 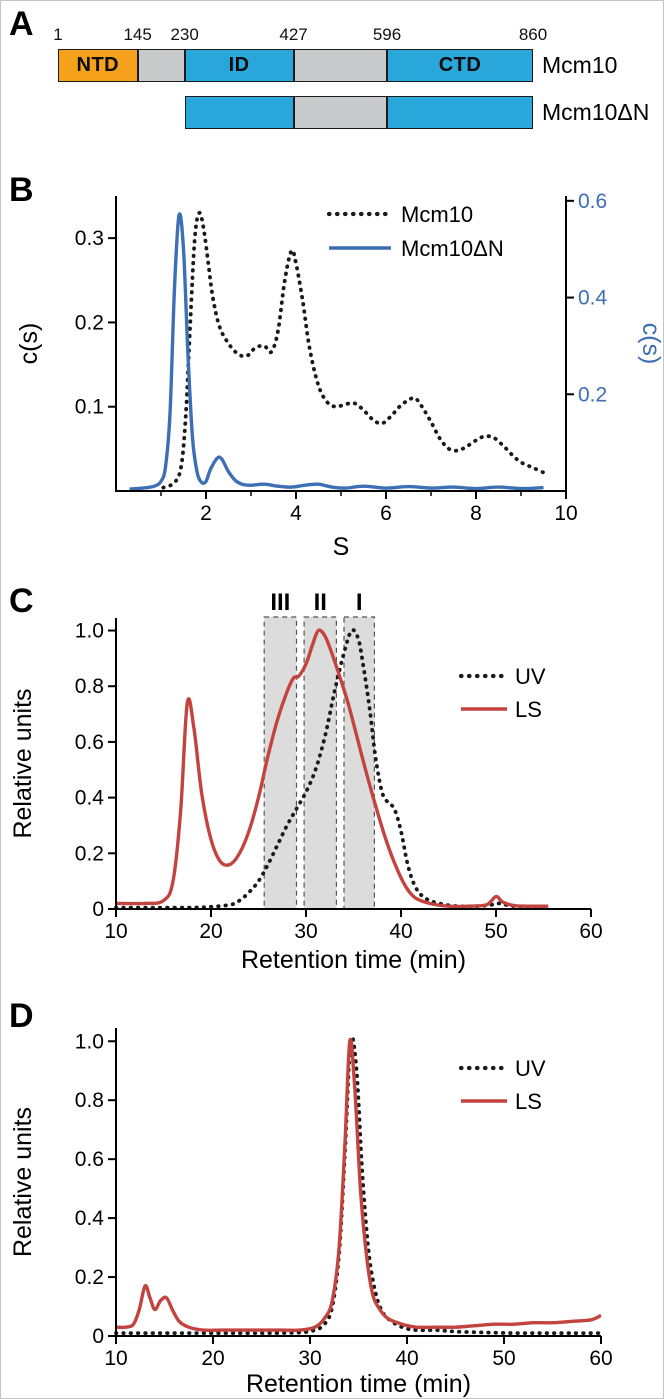 I want to click on residue-number-427: 427, so click(x=293, y=34).